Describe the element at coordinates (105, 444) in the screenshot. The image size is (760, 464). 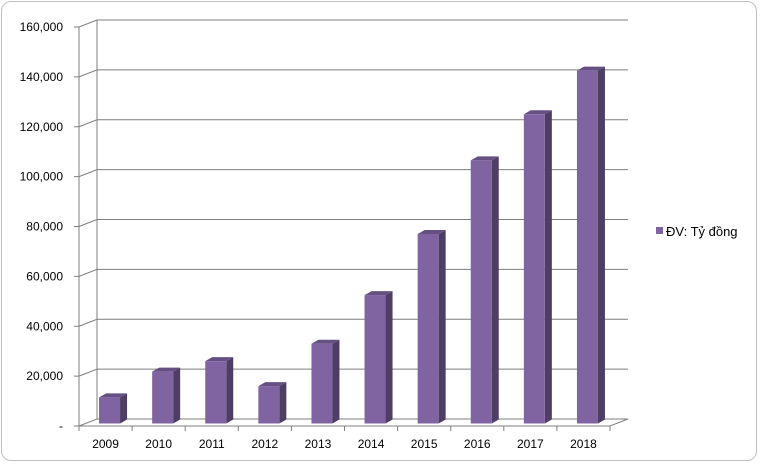
I see `x-tick-label: 2009` at that location.